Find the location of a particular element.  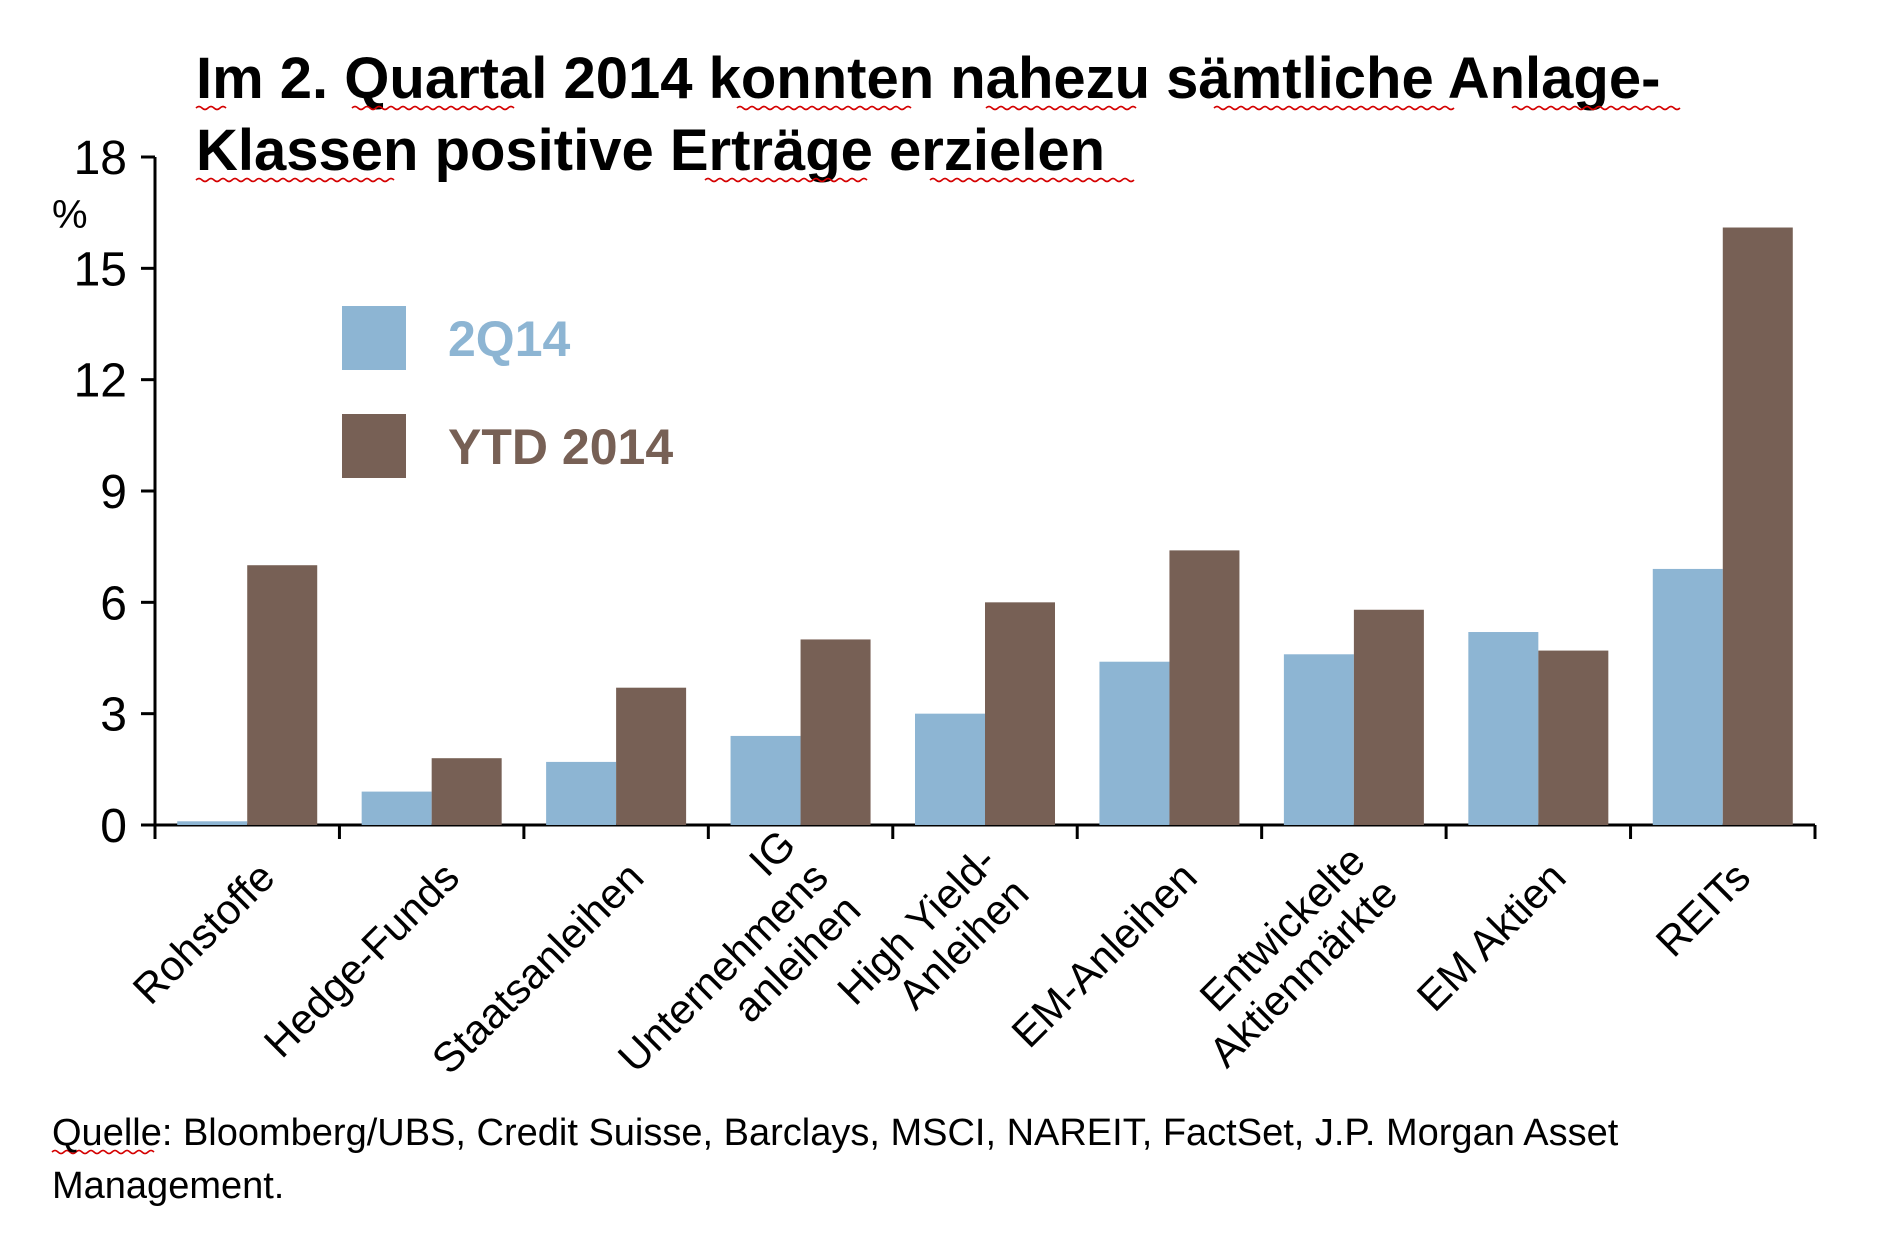

category-label-2: Hedge-Funds is located at coordinates (361, 959).